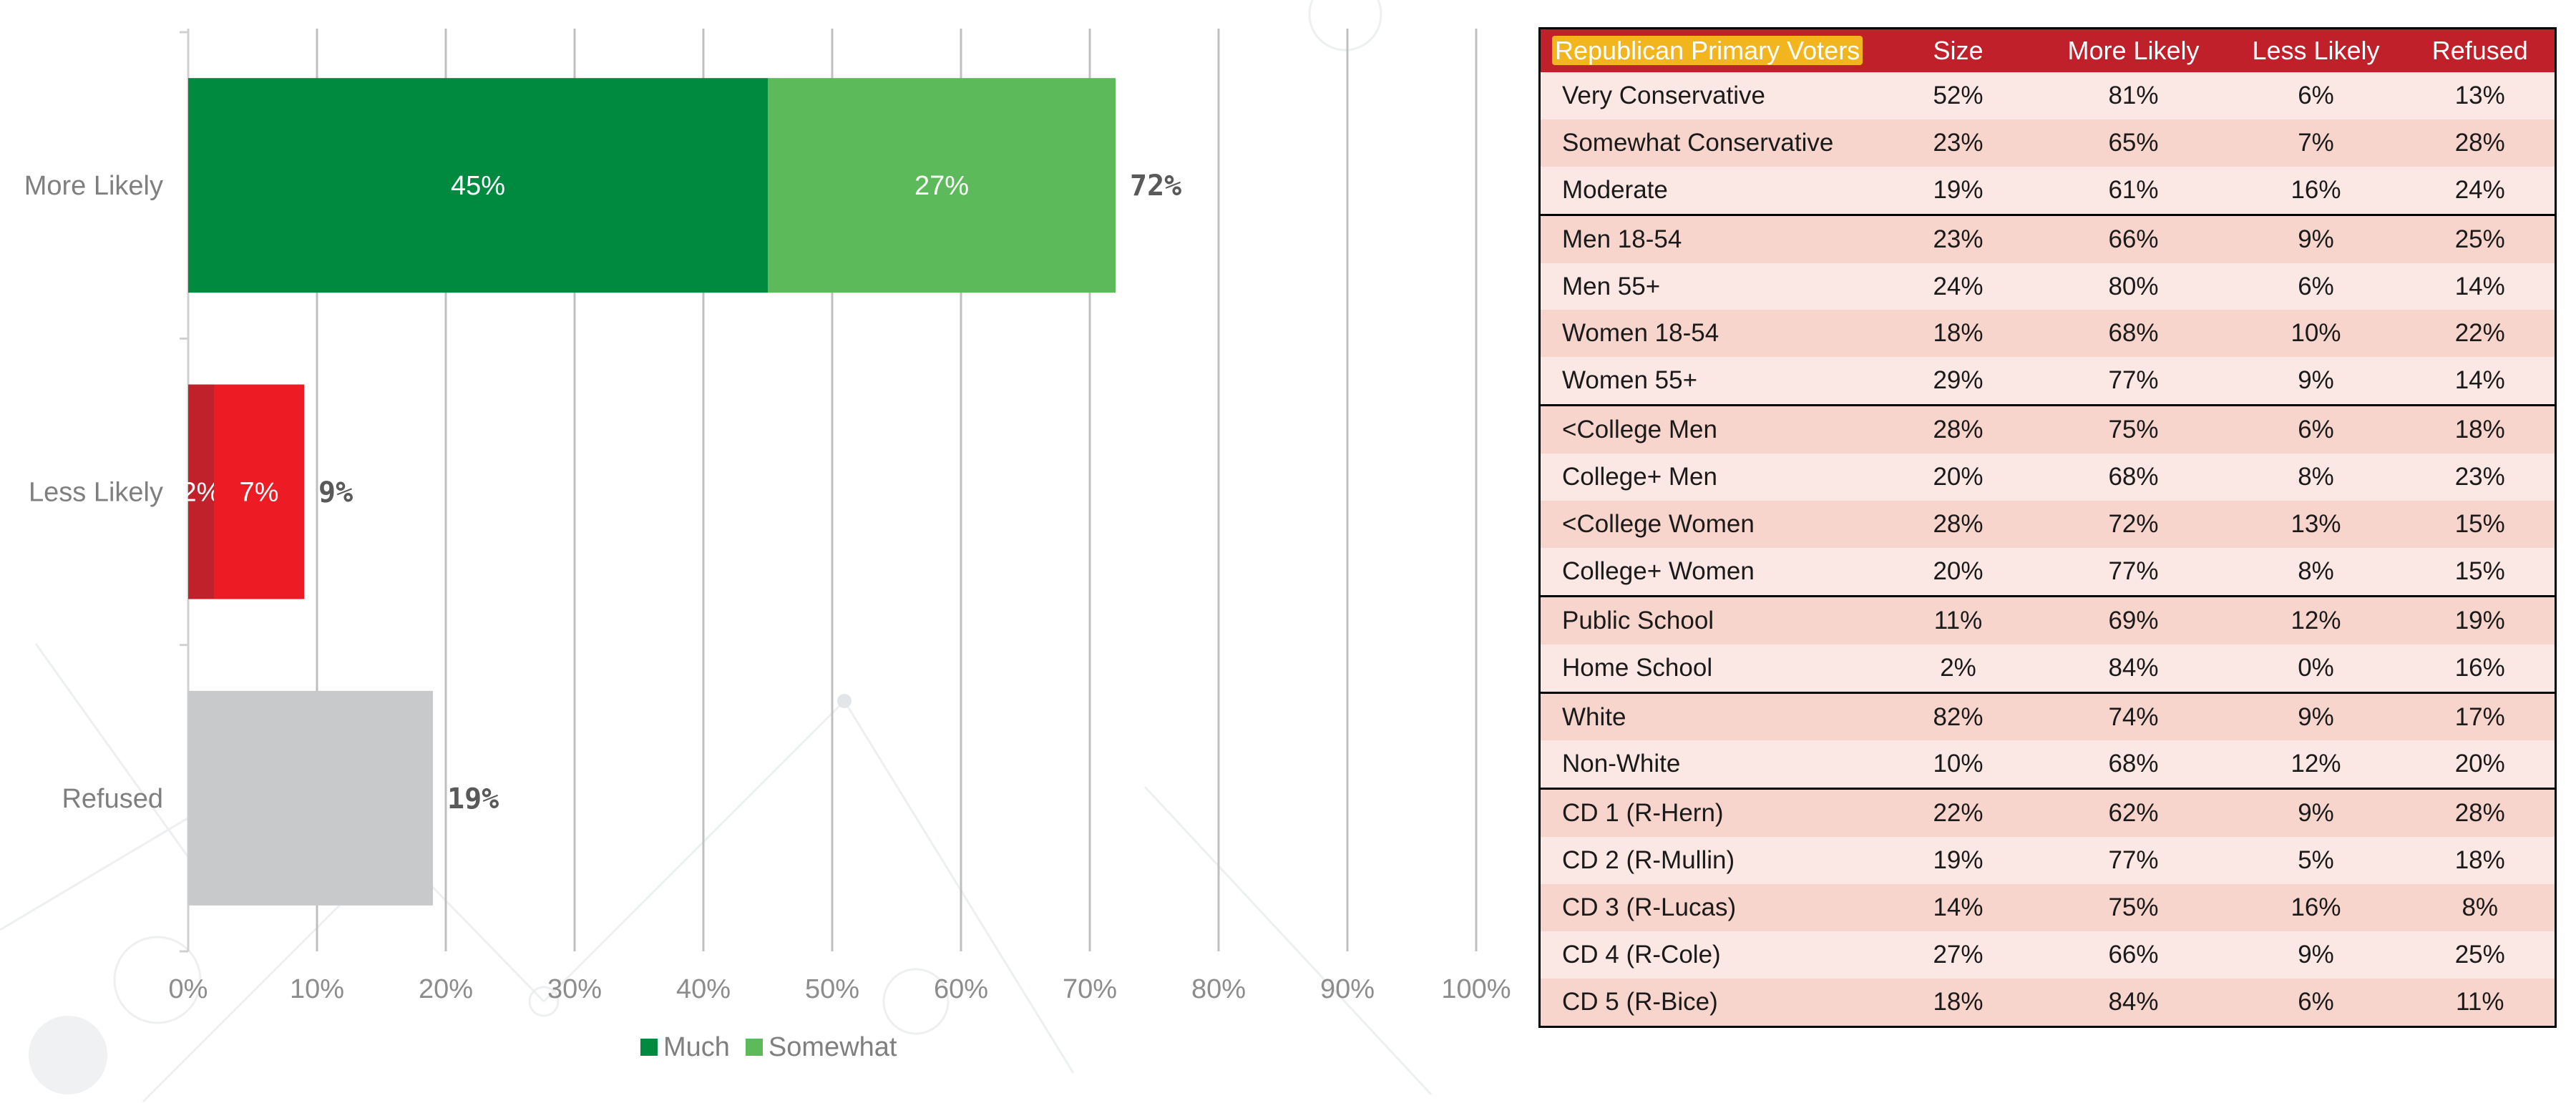  What do you see at coordinates (2480, 334) in the screenshot?
I see `cell-refused: 22%` at bounding box center [2480, 334].